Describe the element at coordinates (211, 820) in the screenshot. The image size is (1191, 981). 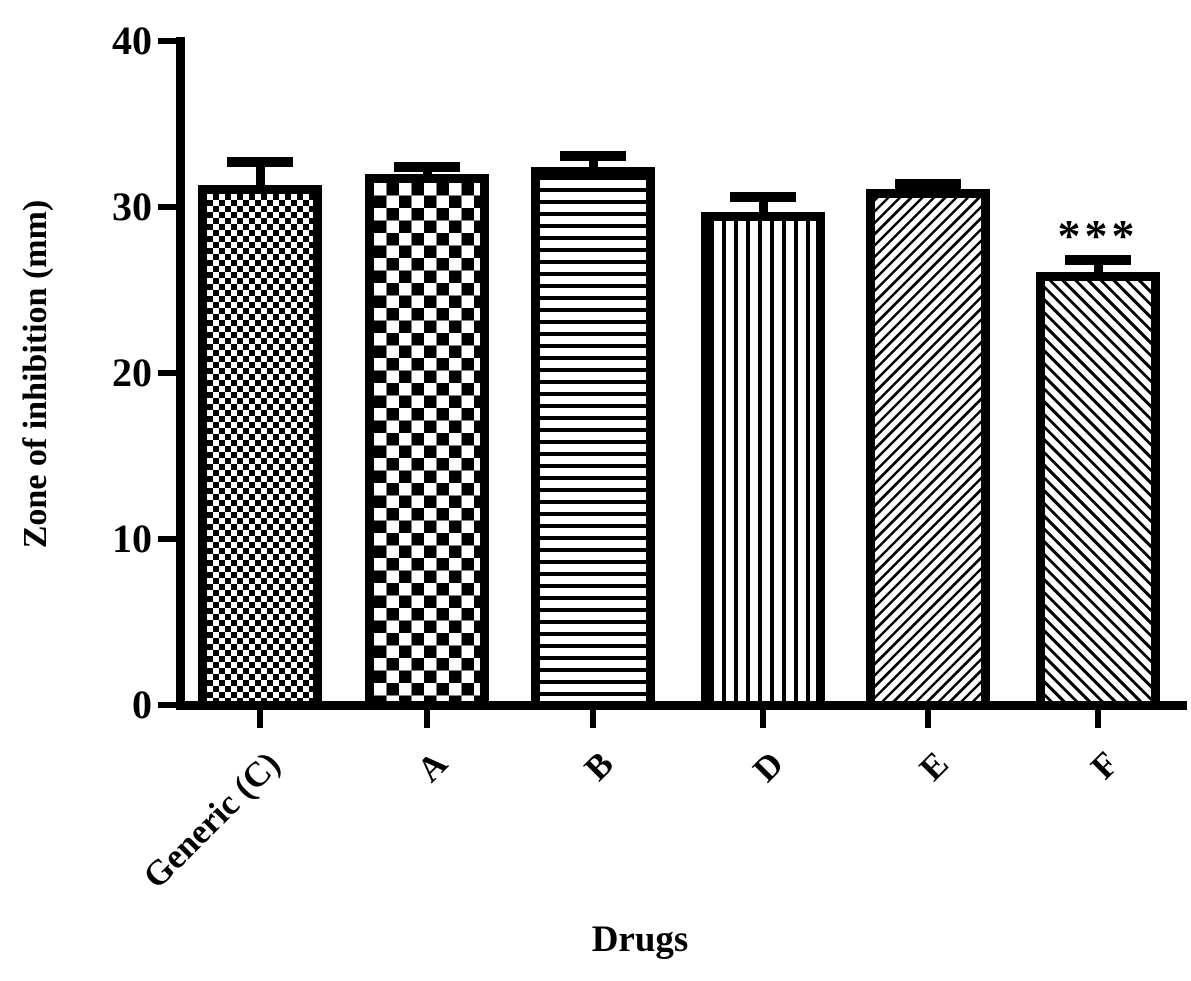
I see `x-category-label: Generic (C)` at that location.